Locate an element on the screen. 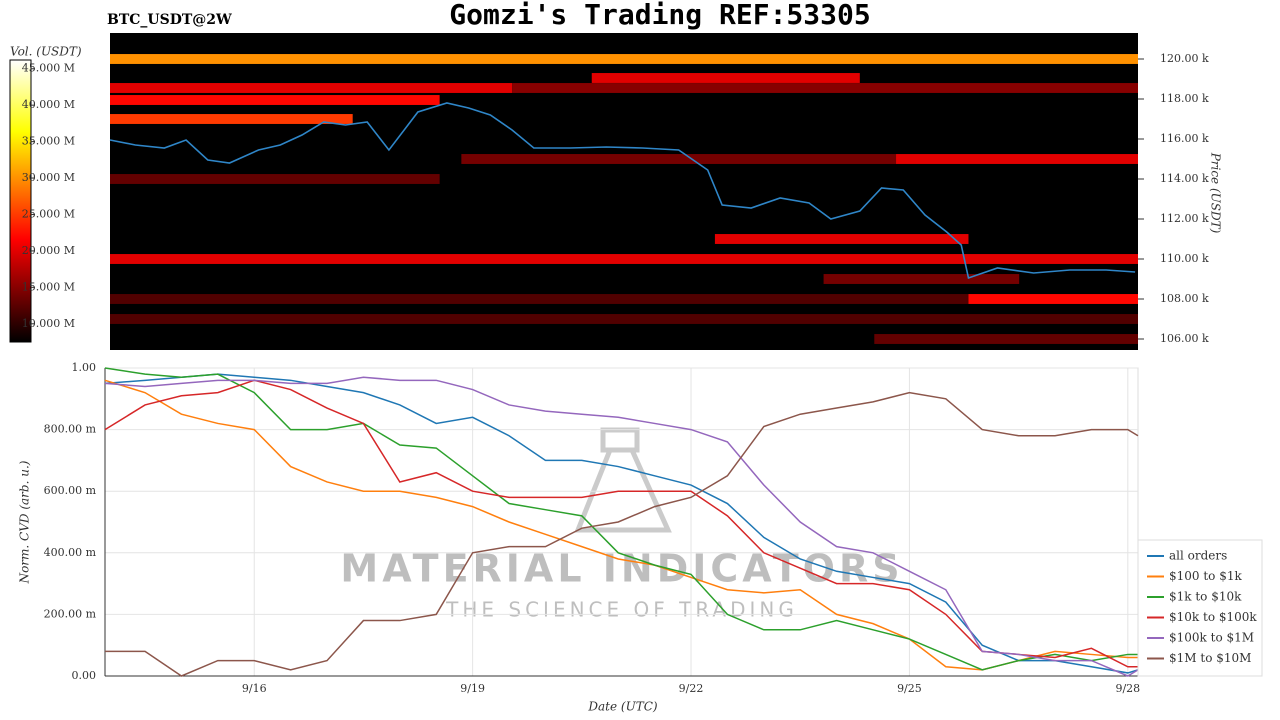 Image resolution: width=1280 pixels, height=720 pixels. legend-box is located at coordinates (1200, 608).